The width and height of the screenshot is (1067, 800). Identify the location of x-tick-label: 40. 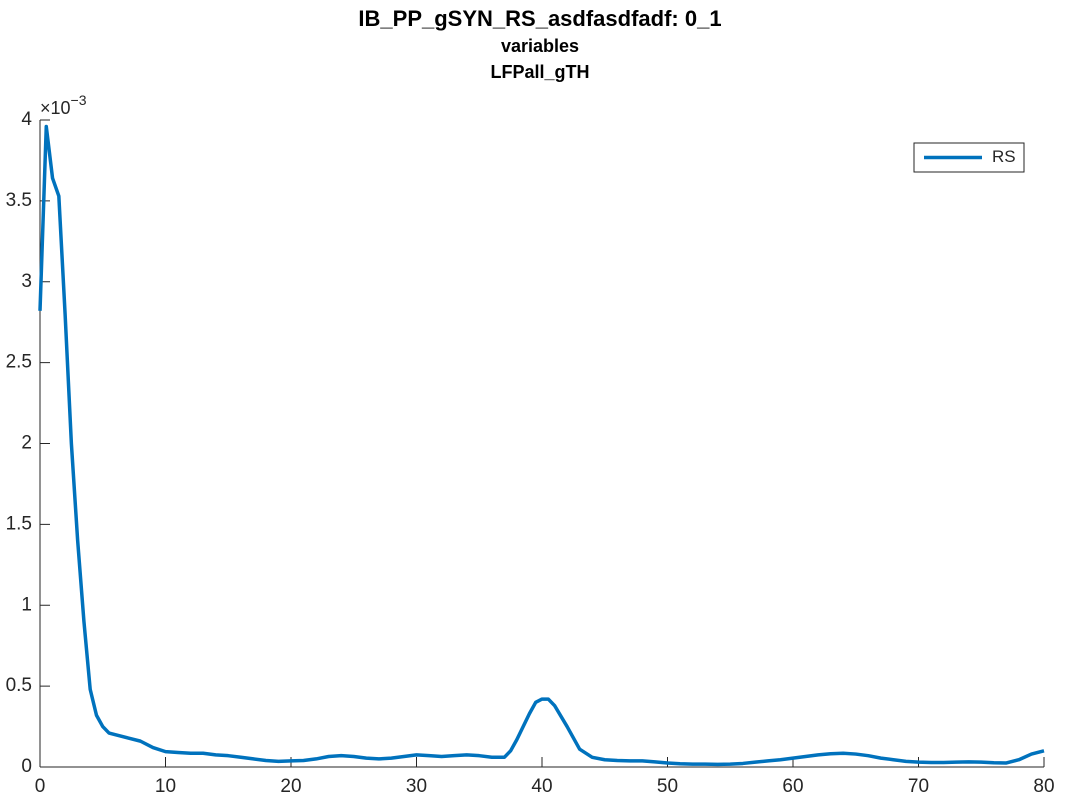
(541, 786).